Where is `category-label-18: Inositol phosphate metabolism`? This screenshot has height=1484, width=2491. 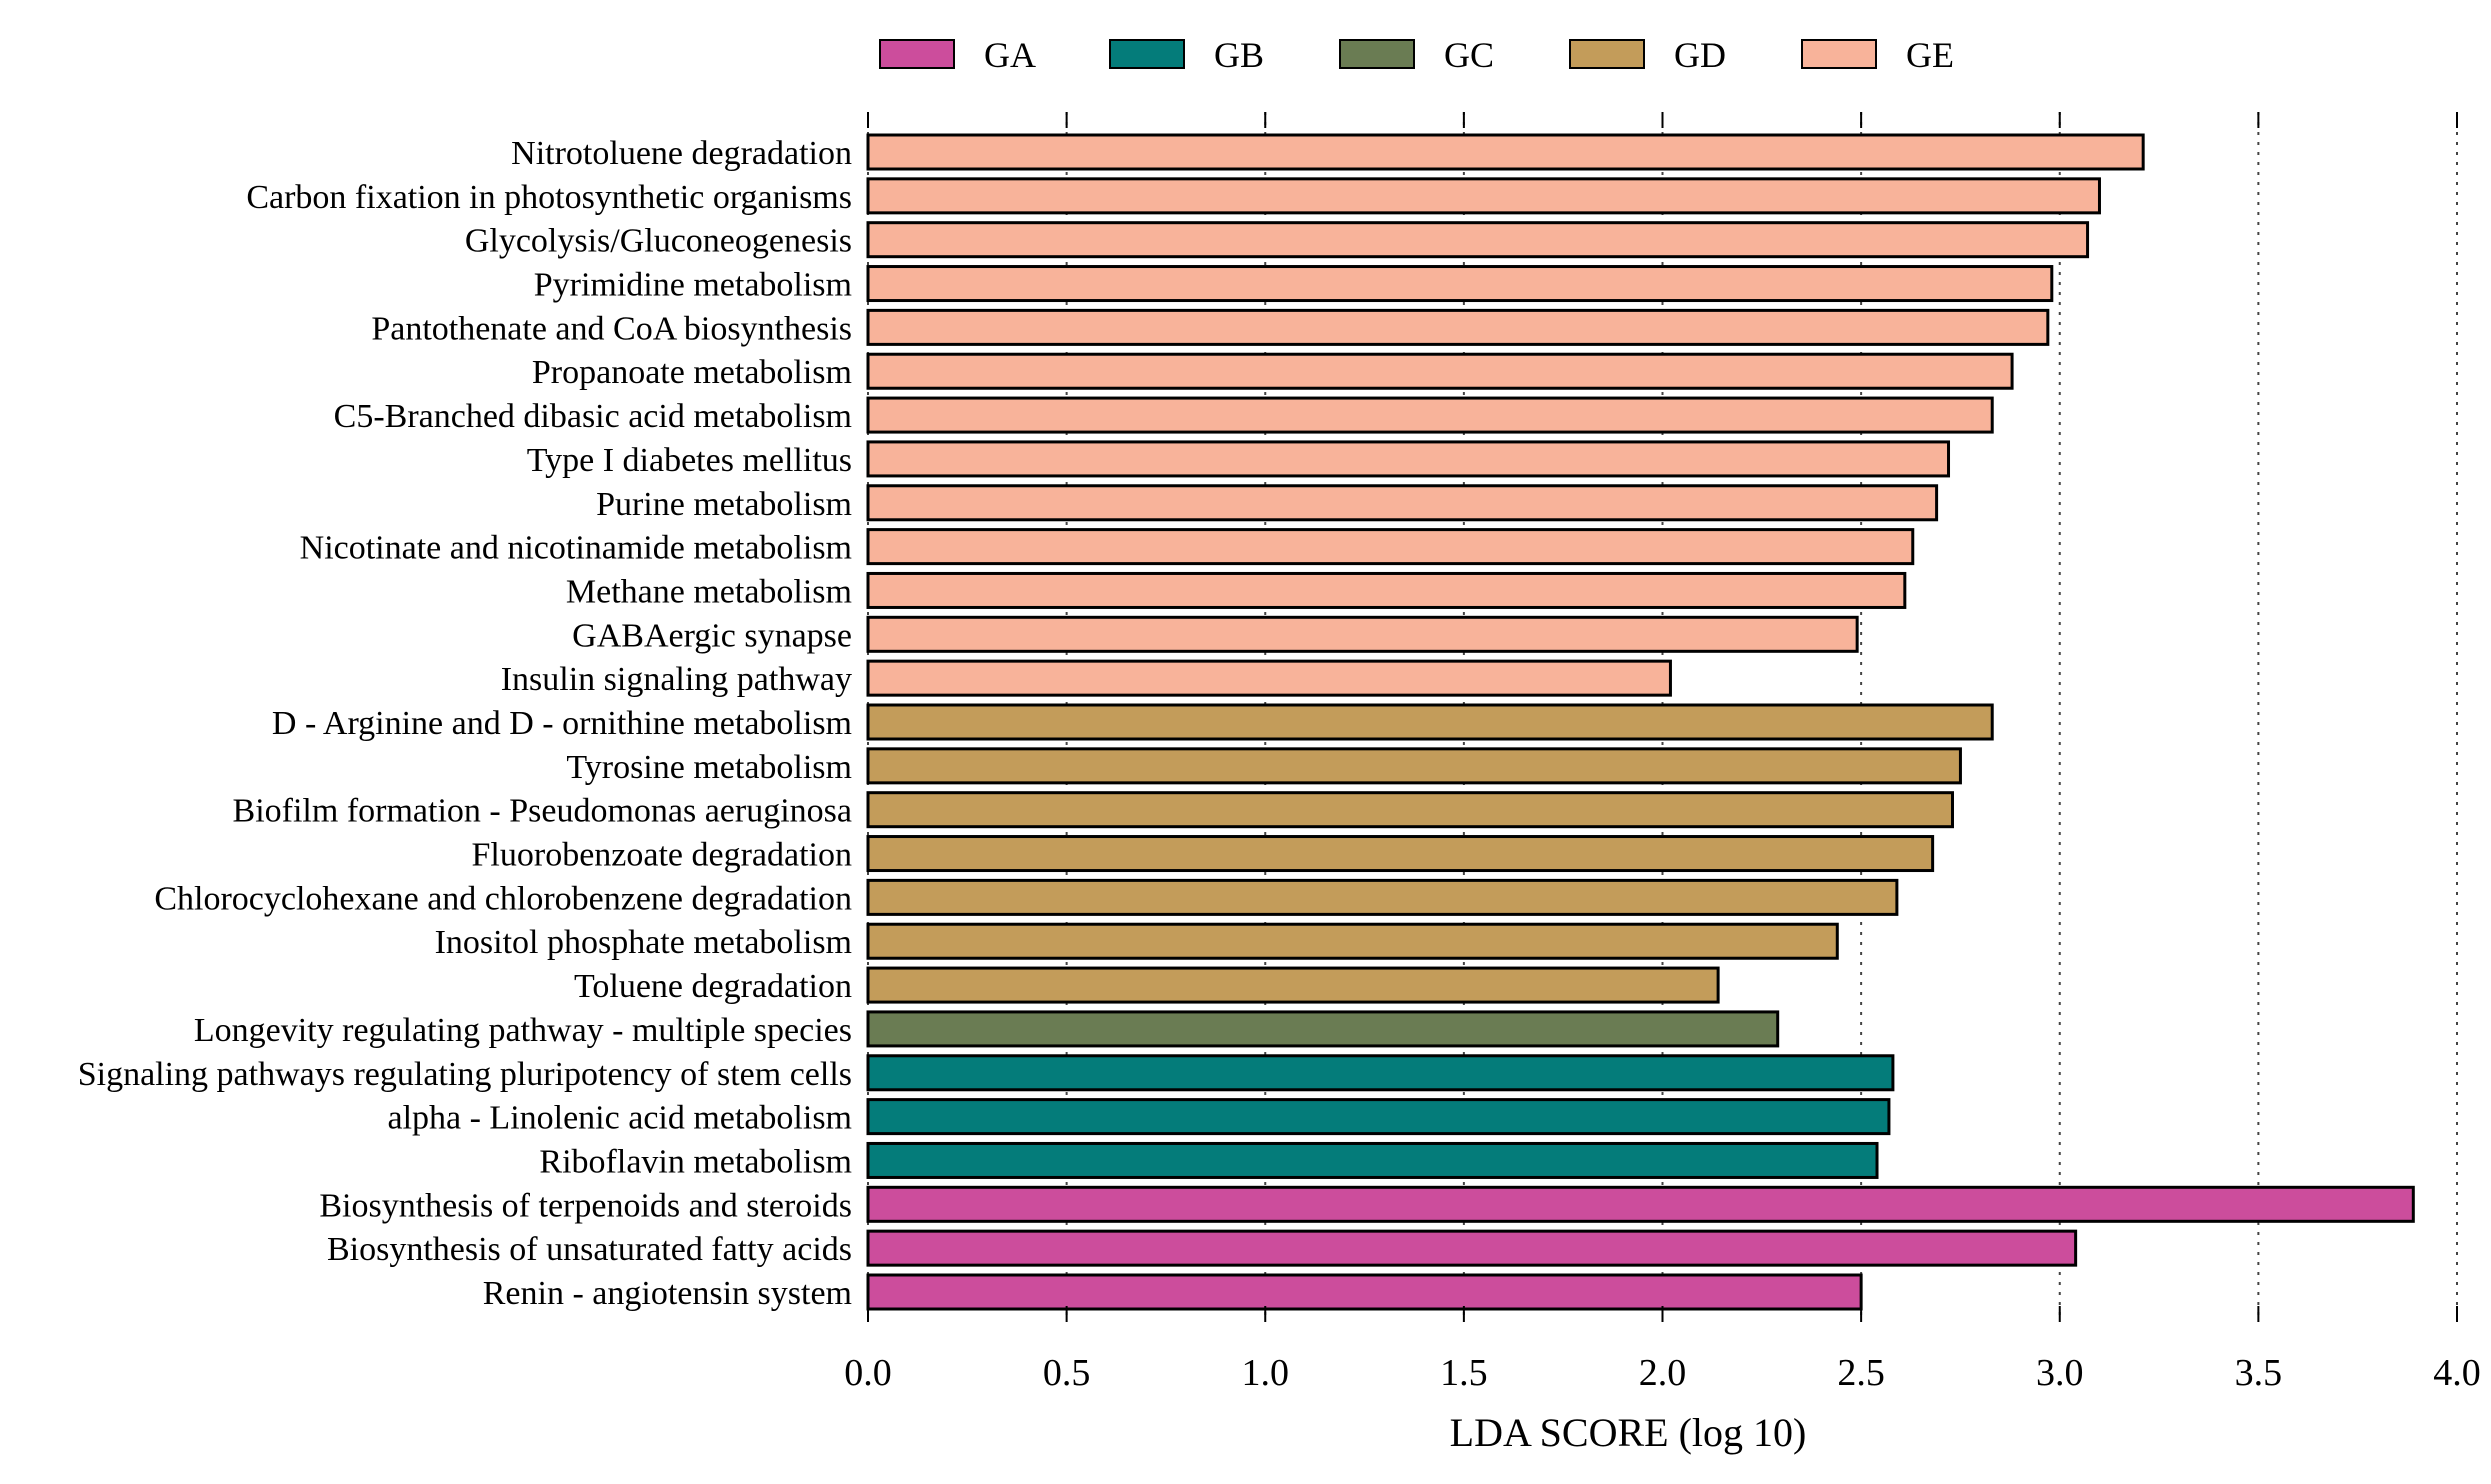
category-label-18: Inositol phosphate metabolism is located at coordinates (643, 942).